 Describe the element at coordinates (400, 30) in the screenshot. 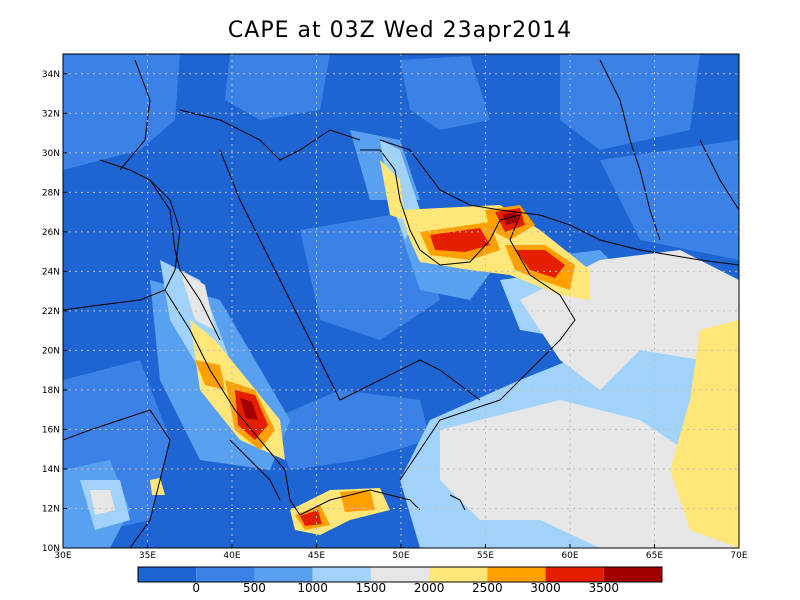

I see `map-title: CAPE at 03Z Wed 23apr2014` at that location.